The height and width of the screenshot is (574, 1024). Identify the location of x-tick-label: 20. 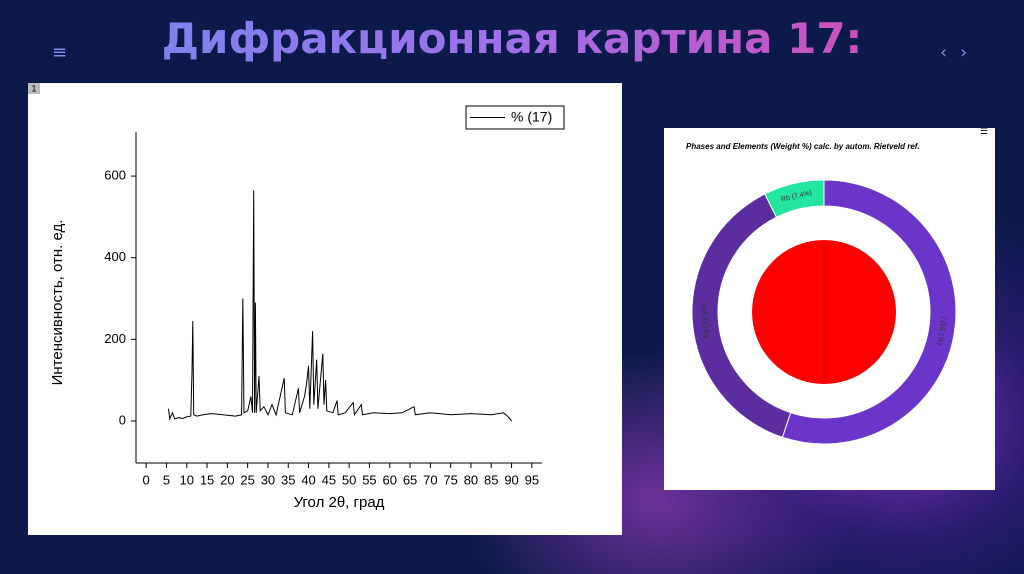
(227, 479).